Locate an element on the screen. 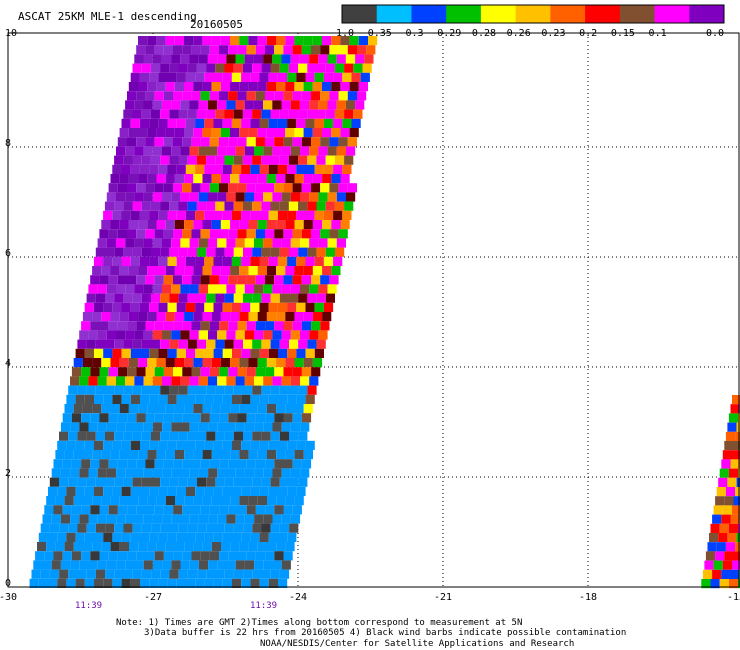 The width and height of the screenshot is (740, 650). x-tick-label: -15 is located at coordinates (733, 597).